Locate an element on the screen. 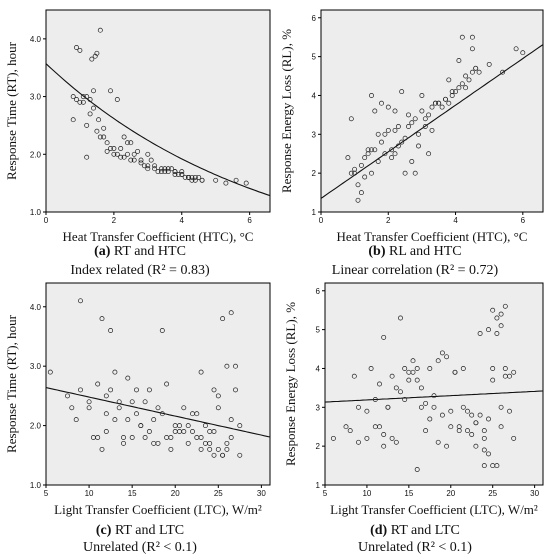 The width and height of the screenshot is (550, 557). y-tick-label-b: 6 is located at coordinates (314, 18).